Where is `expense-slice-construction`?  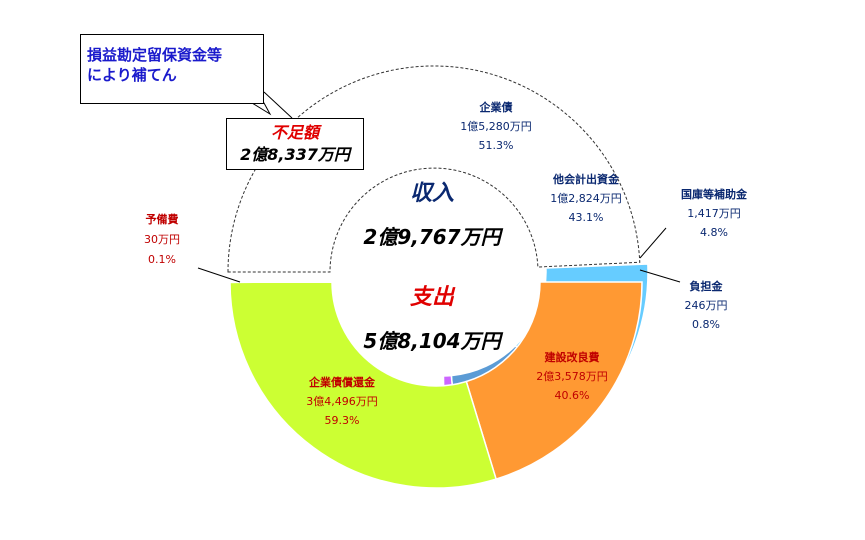
expense-slice-construction is located at coordinates (554, 380).